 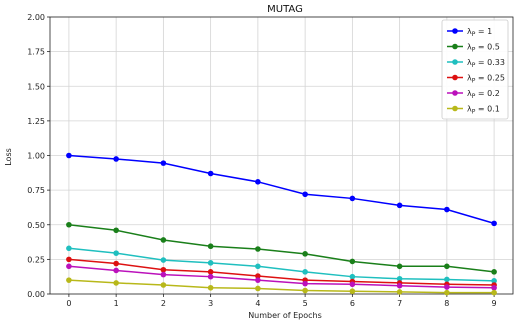 I want to click on x-axis-label: Number of Epochs, so click(x=285, y=315).